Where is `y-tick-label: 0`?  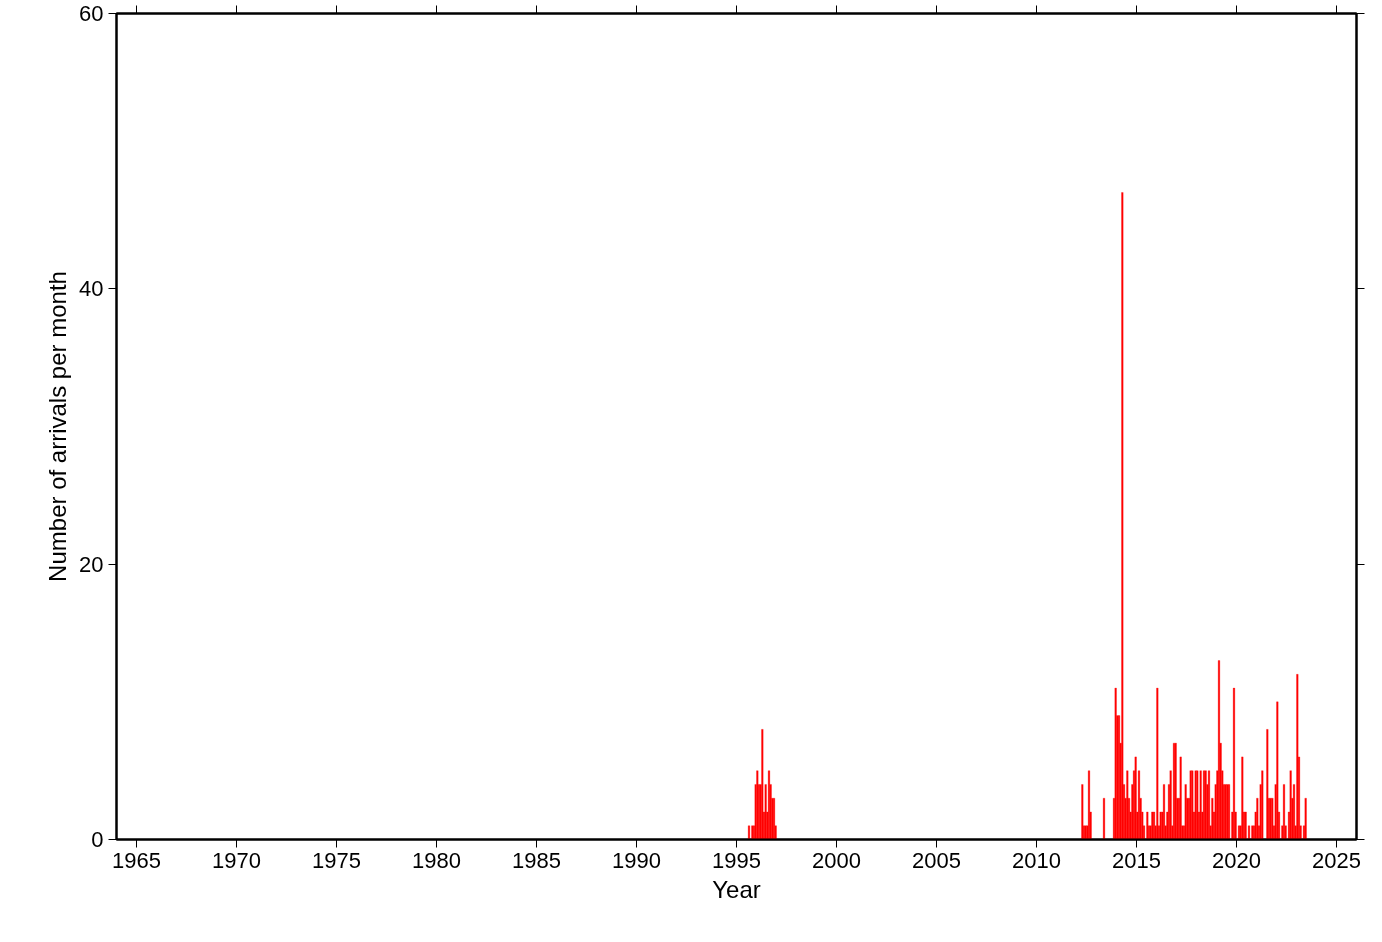
y-tick-label: 0 is located at coordinates (97, 839).